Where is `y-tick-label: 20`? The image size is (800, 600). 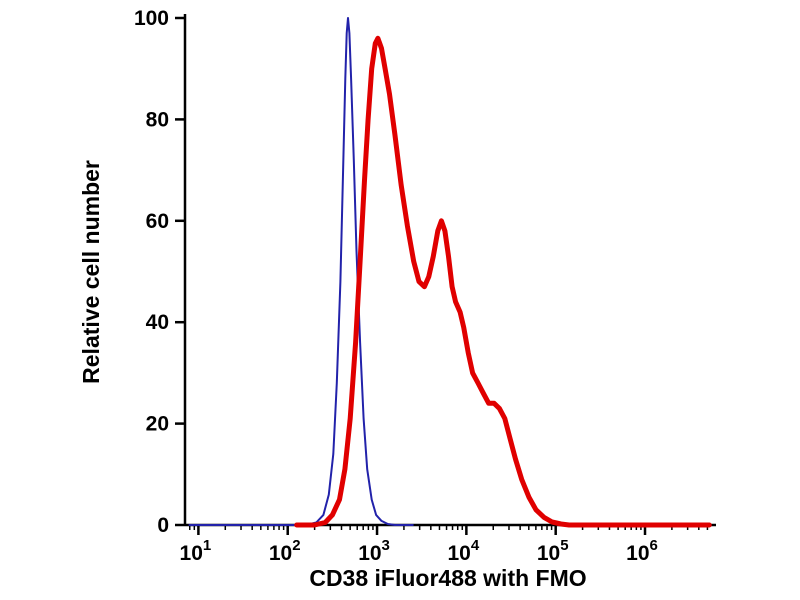
y-tick-label: 20 is located at coordinates (157, 424).